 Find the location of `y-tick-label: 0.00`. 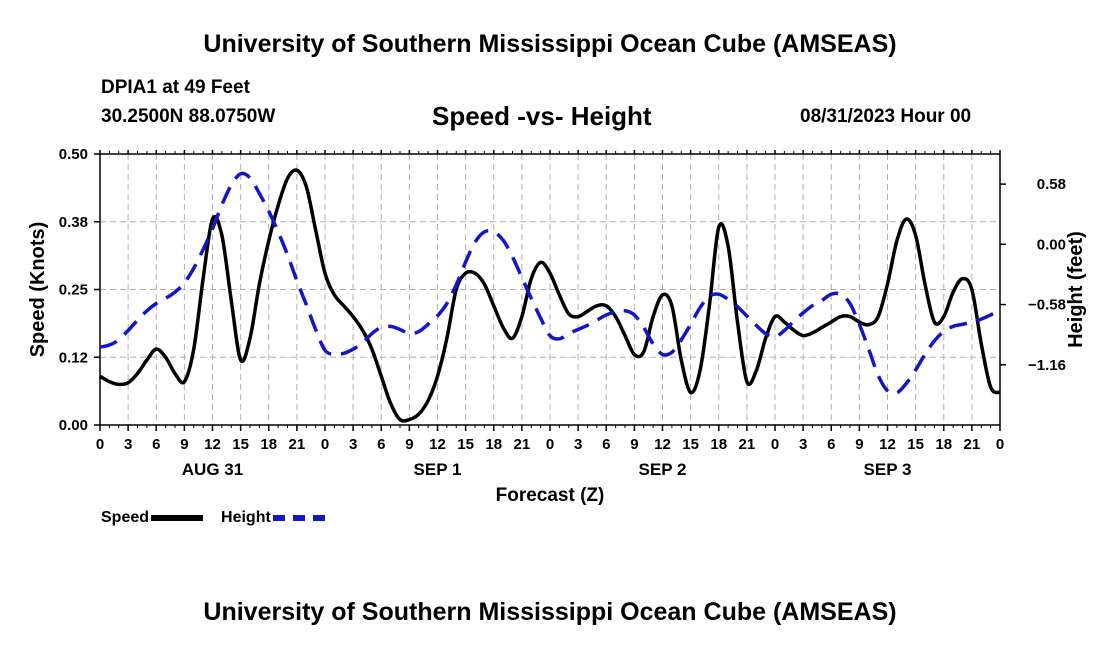

y-tick-label: 0.00 is located at coordinates (73, 425).